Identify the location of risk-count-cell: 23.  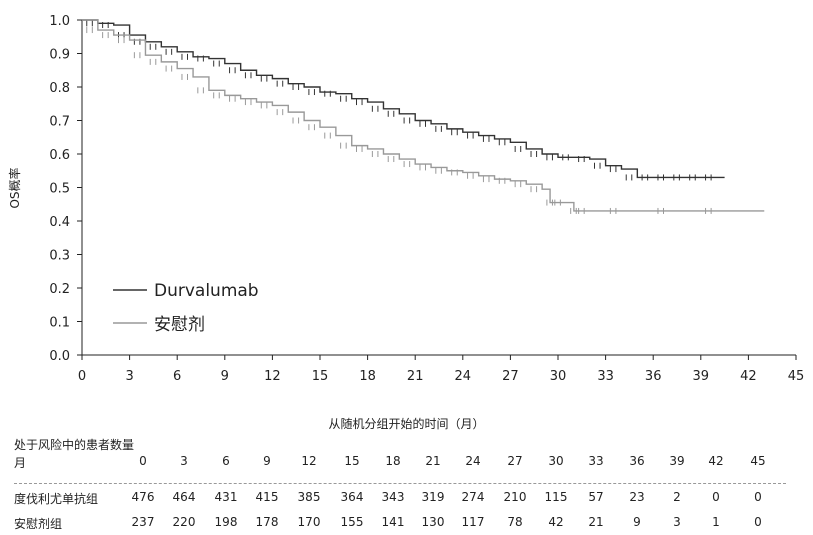
(637, 497).